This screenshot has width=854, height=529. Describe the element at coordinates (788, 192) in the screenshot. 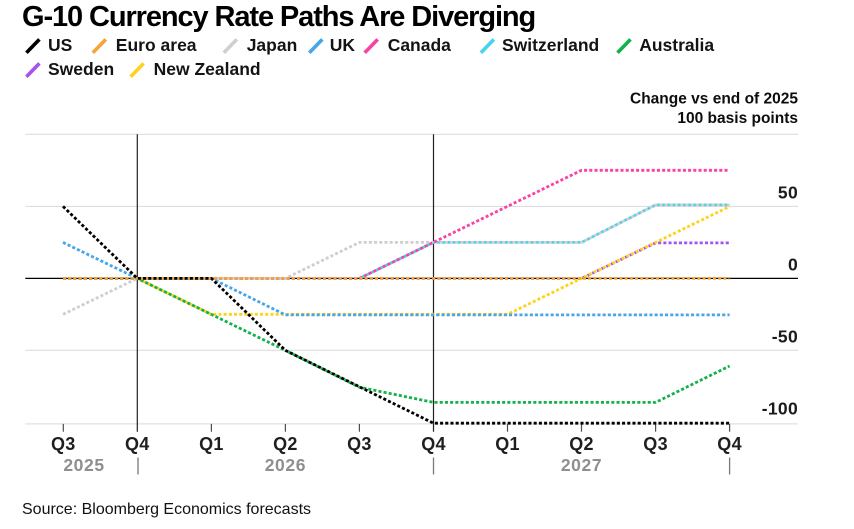

I see `svg-text: 50` at that location.